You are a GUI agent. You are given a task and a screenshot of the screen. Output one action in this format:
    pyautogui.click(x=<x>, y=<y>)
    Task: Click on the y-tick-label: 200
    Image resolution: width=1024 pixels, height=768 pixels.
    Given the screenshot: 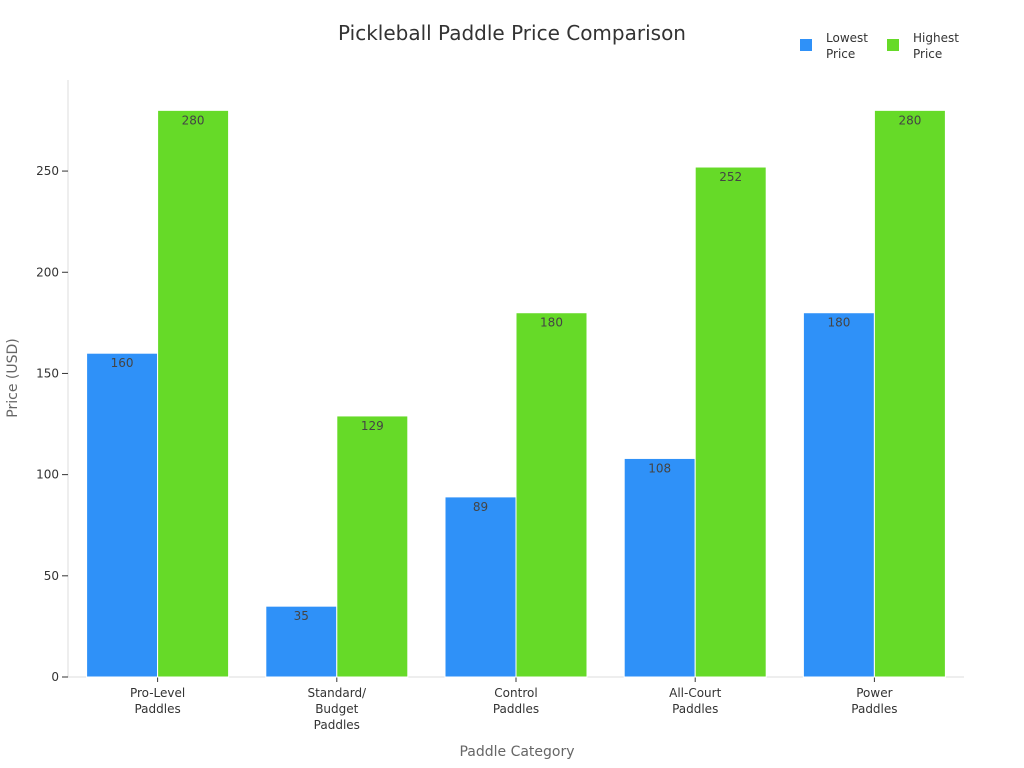 What is the action you would take?
    pyautogui.click(x=47, y=272)
    